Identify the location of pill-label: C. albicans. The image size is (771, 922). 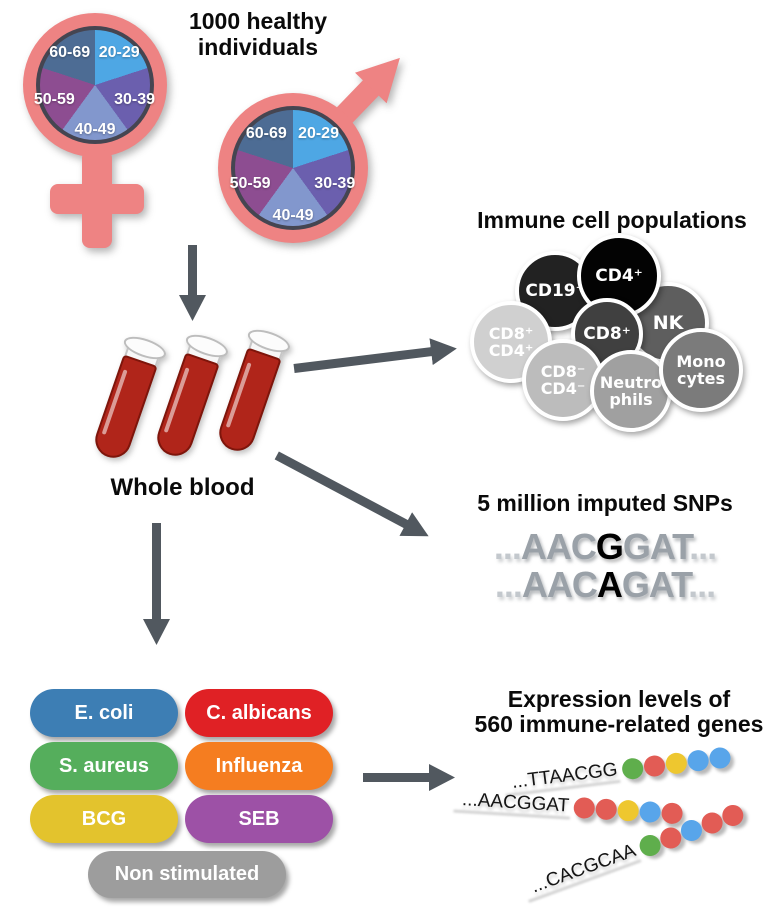
(259, 712).